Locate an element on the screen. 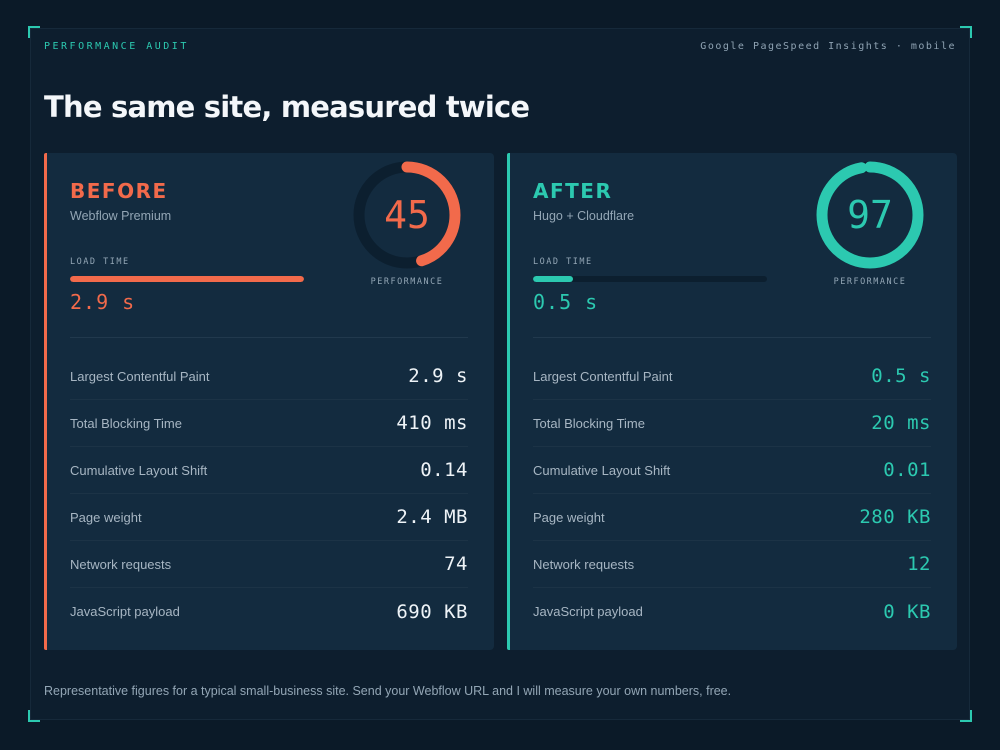  before-load-bar is located at coordinates (187, 279).